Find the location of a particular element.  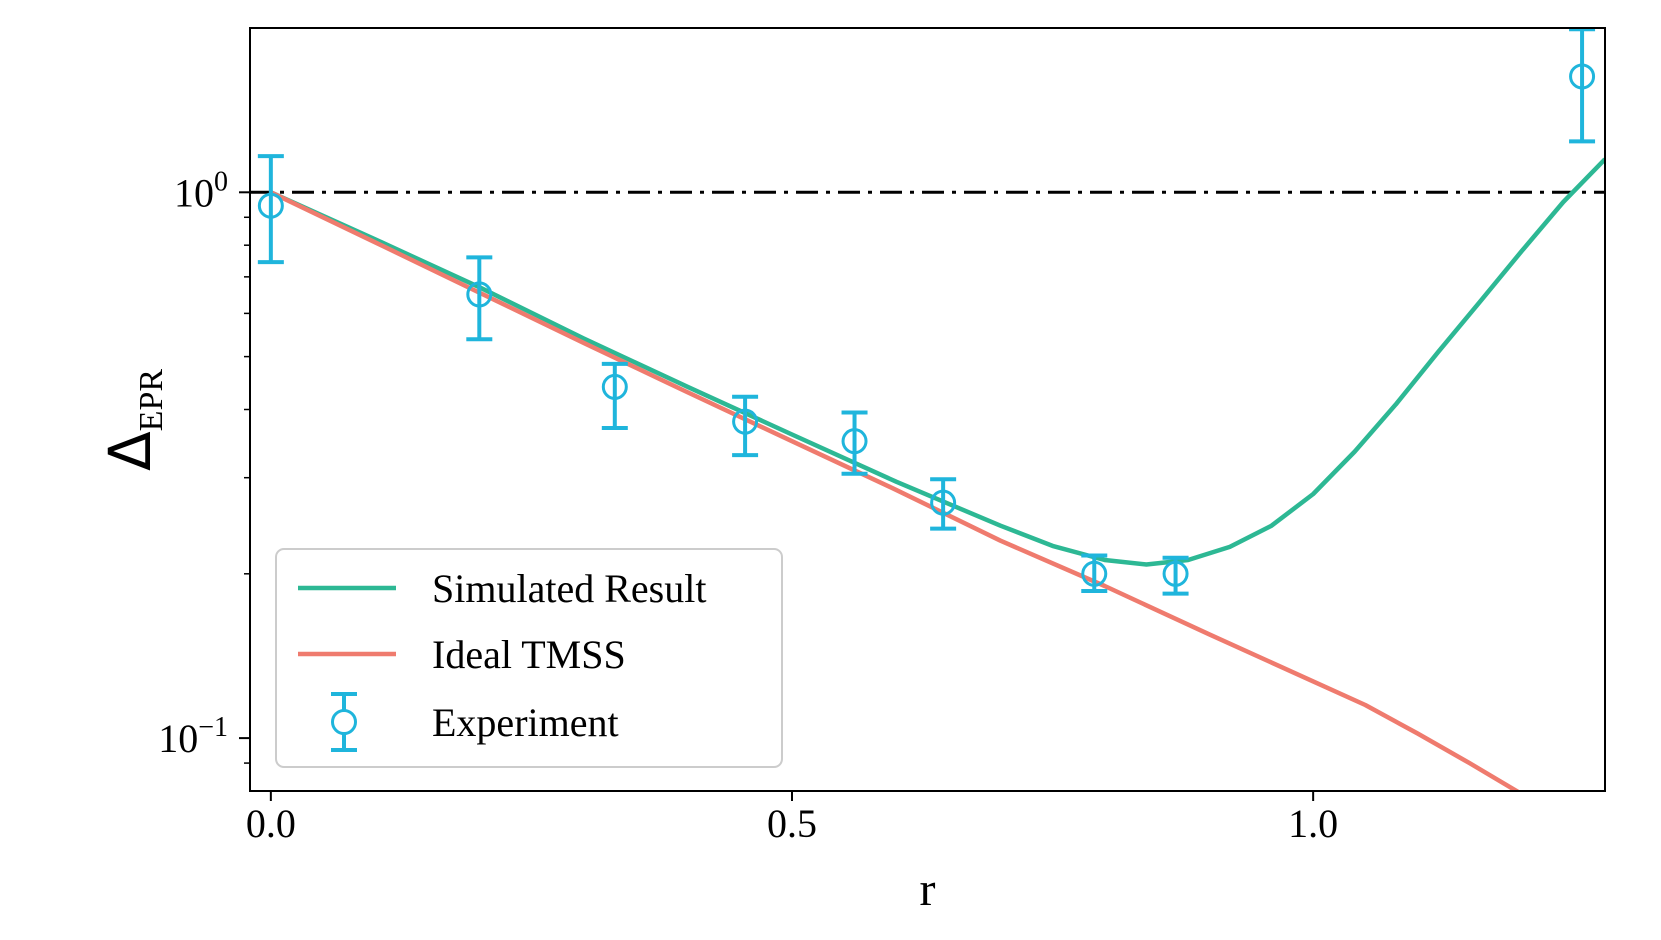

legend-label: Ideal TMSS is located at coordinates (529, 654).